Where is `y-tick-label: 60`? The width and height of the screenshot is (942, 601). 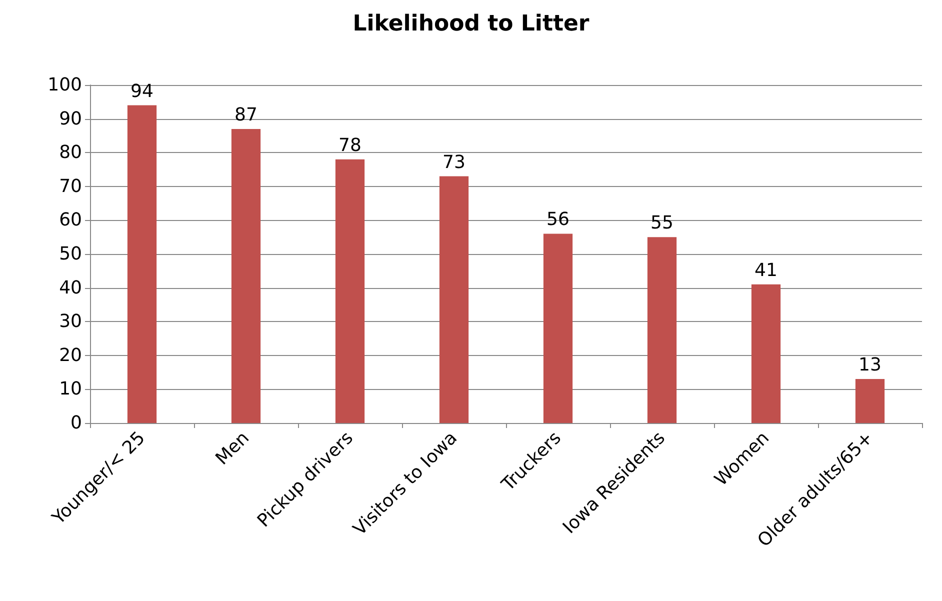 y-tick-label: 60 is located at coordinates (70, 220).